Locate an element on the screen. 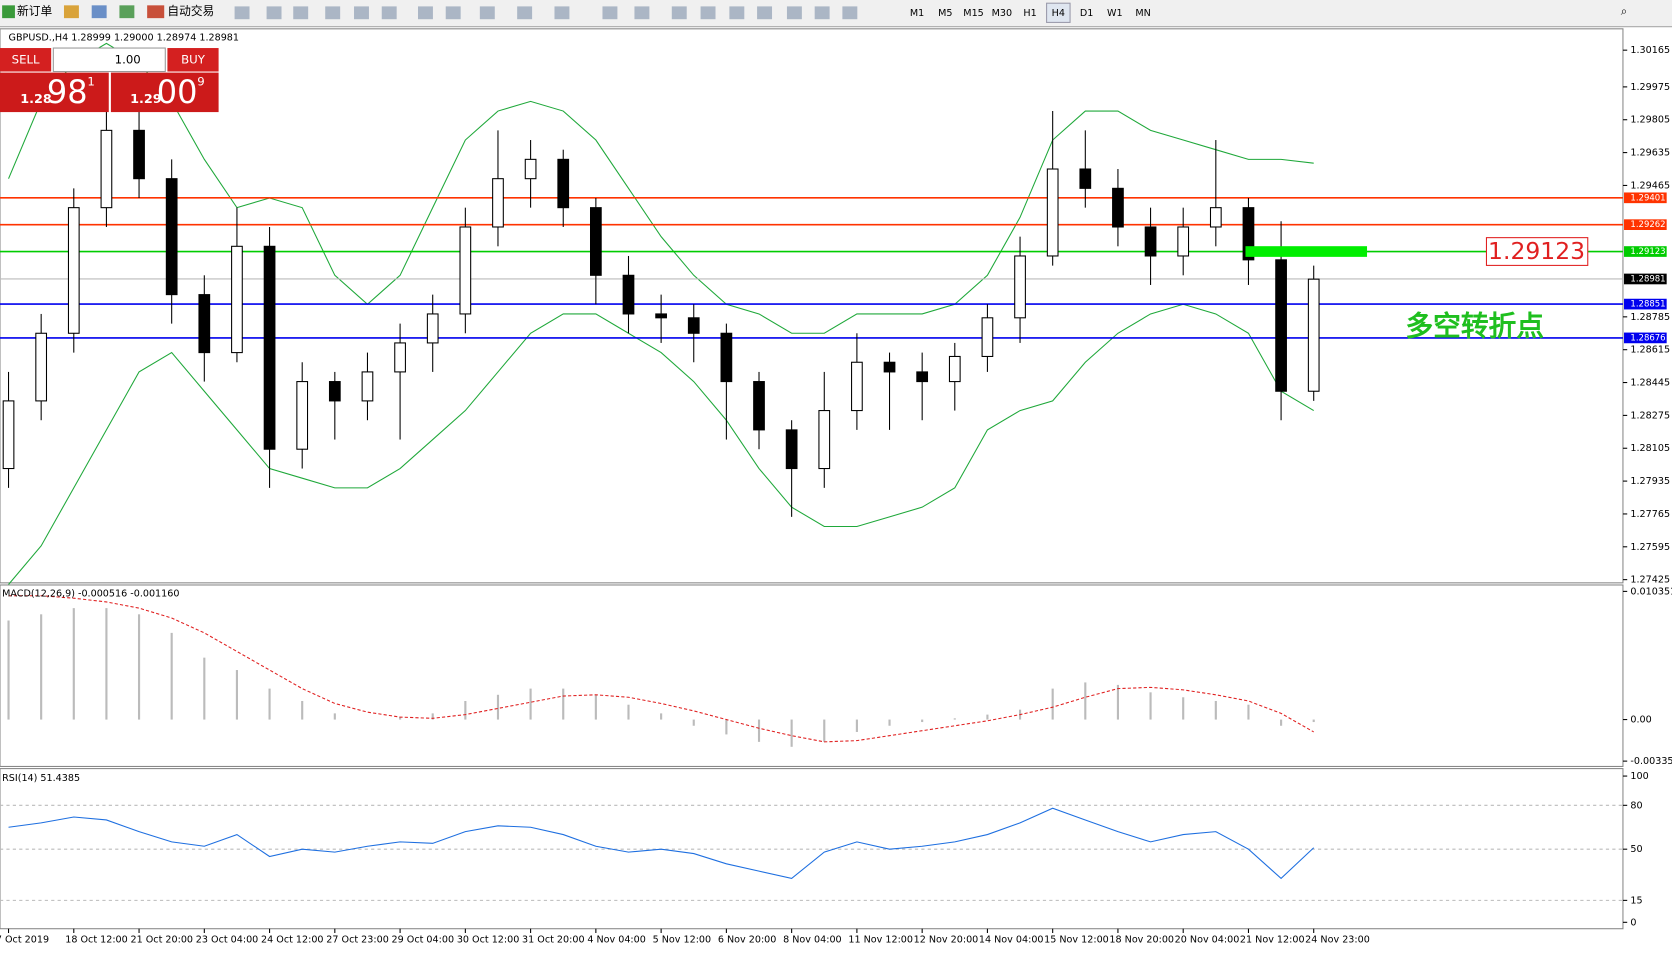 The image size is (1672, 953). x-tick-label: 24 Nov 23:00 is located at coordinates (1337, 939).